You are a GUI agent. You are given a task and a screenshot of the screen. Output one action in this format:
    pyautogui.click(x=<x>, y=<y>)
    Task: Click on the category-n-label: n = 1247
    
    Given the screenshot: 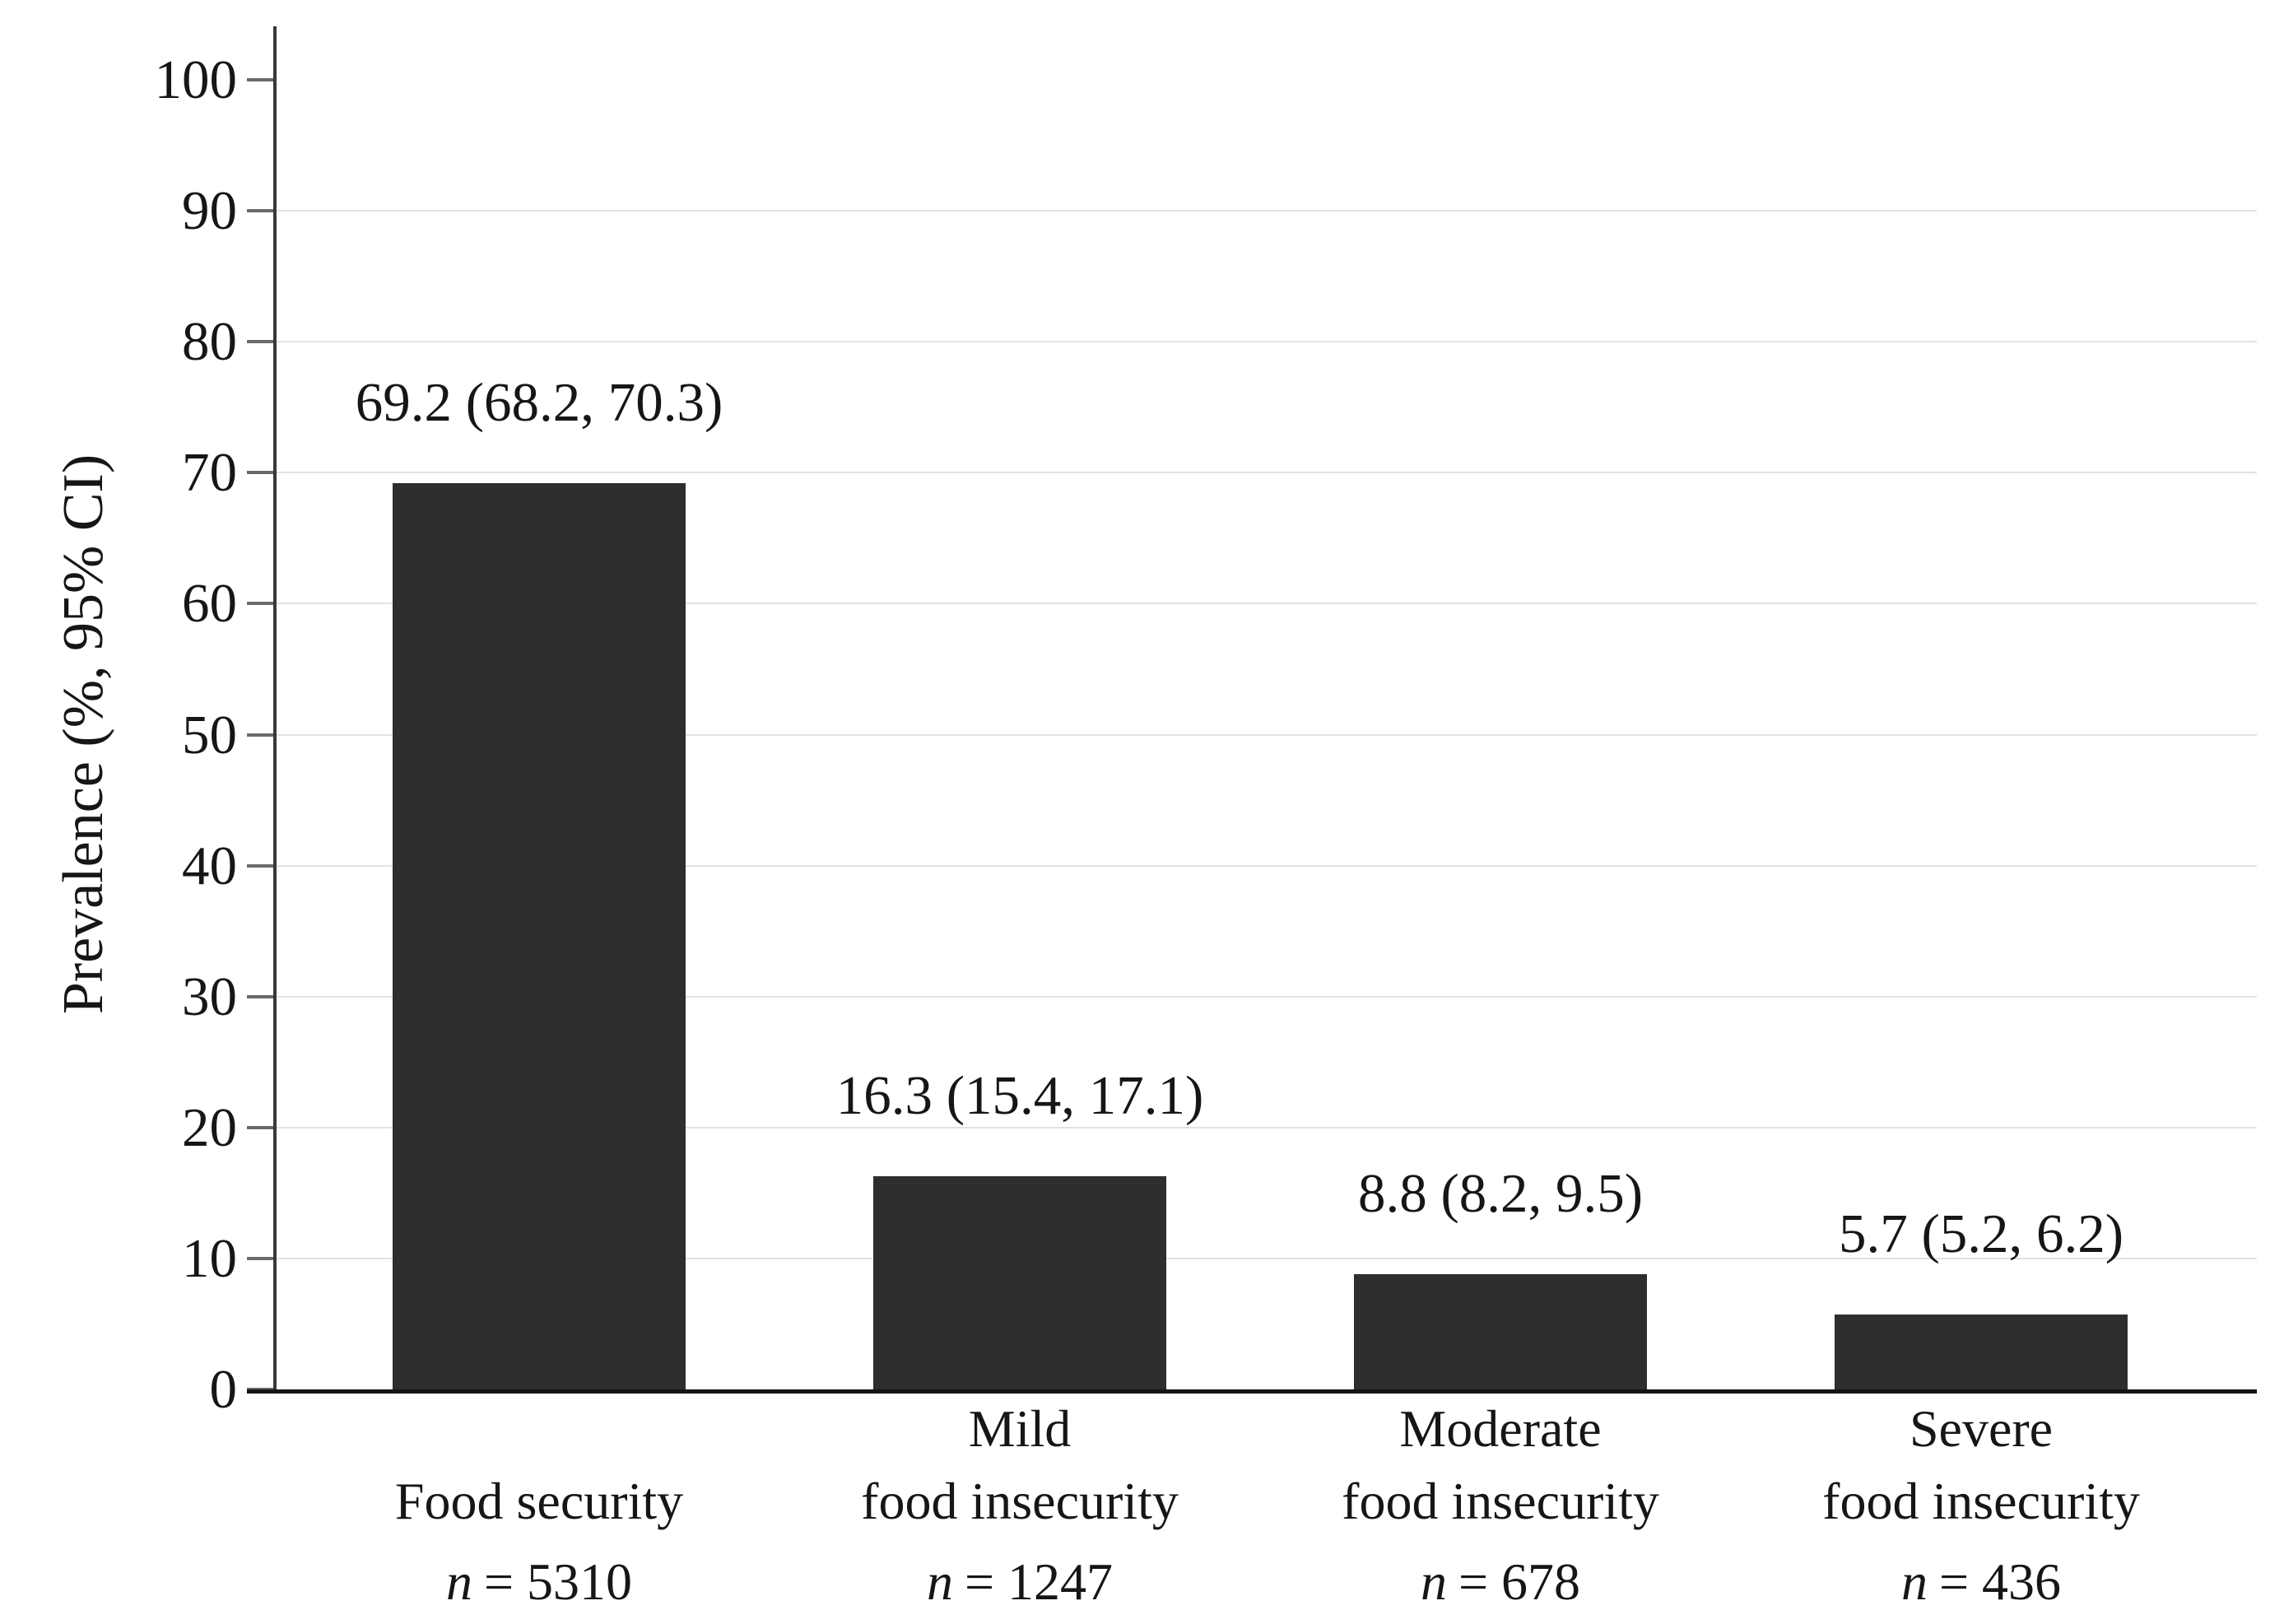 What is the action you would take?
    pyautogui.click(x=1019, y=1582)
    